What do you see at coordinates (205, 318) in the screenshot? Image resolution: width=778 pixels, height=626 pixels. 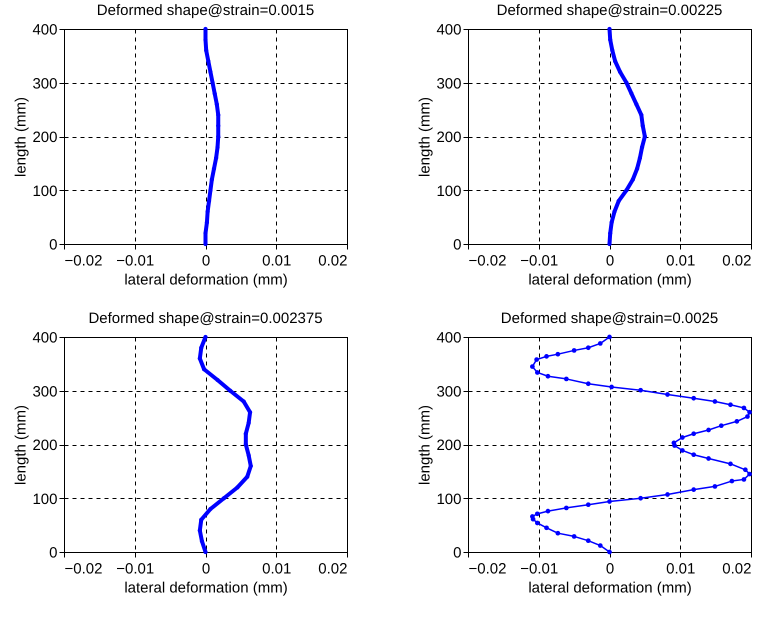 I see `chart-title: Deformed shape@strain=0.002375` at bounding box center [205, 318].